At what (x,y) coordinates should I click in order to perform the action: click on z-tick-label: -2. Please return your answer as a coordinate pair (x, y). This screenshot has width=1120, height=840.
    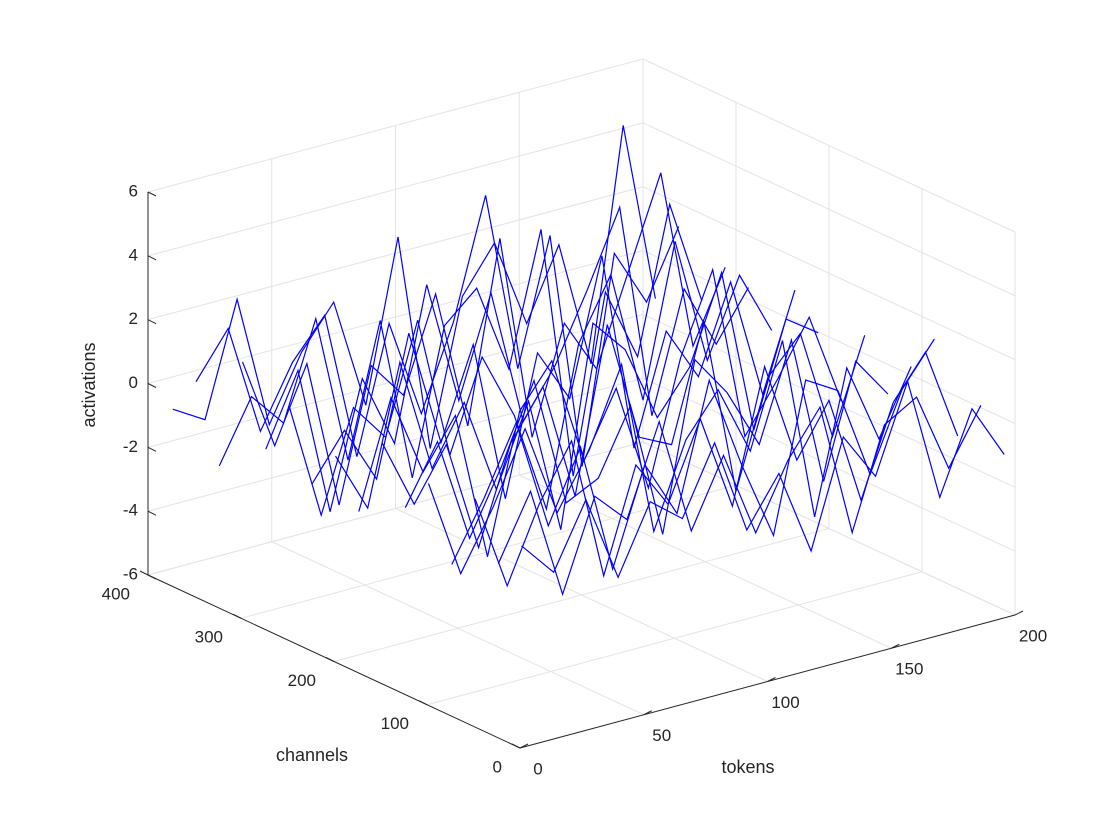
    Looking at the image, I should click on (130, 446).